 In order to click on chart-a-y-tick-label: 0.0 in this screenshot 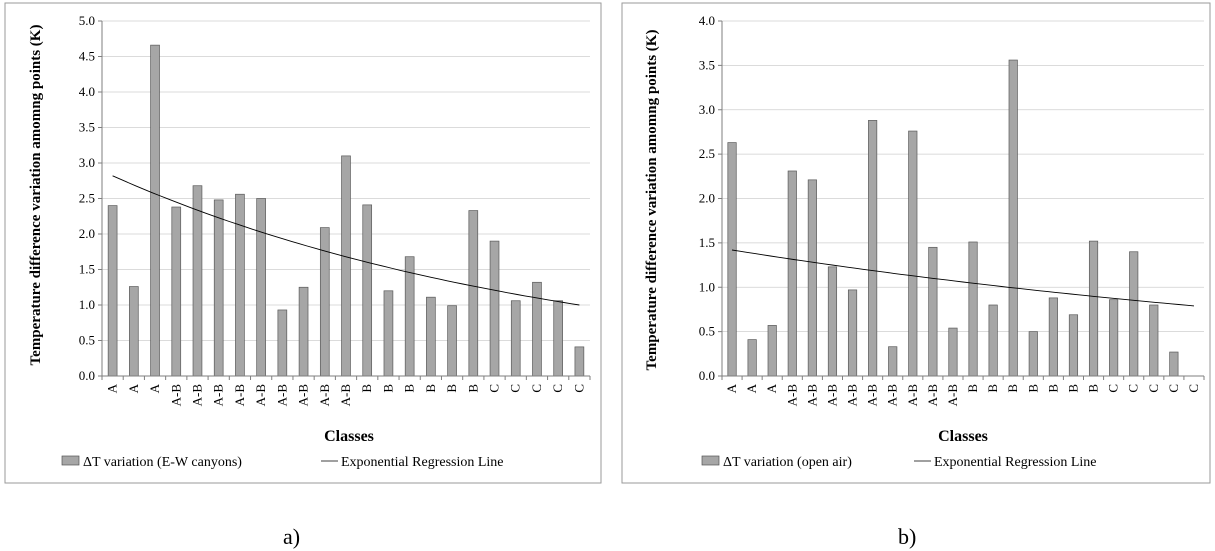, I will do `click(87, 375)`.